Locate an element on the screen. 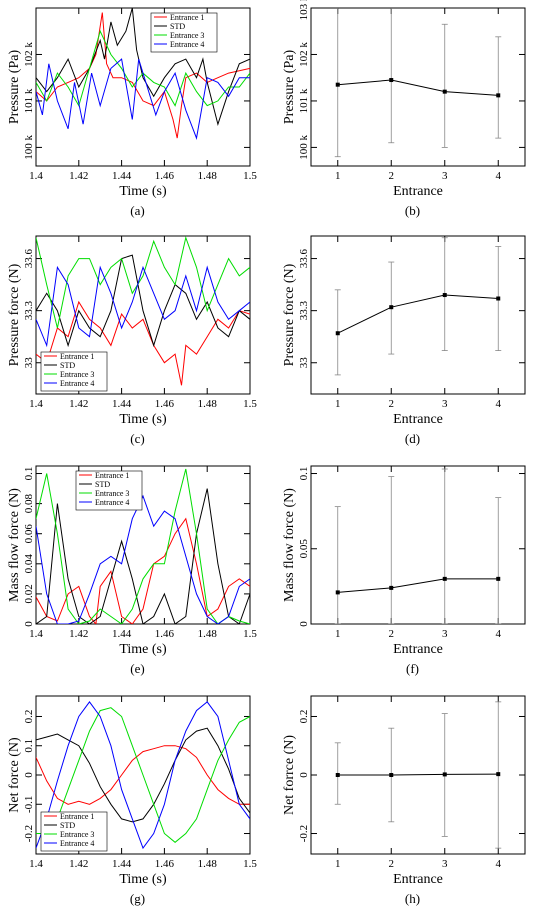 Image resolution: width=550 pixels, height=911 pixels. x-tick-label: 2 is located at coordinates (392, 864).